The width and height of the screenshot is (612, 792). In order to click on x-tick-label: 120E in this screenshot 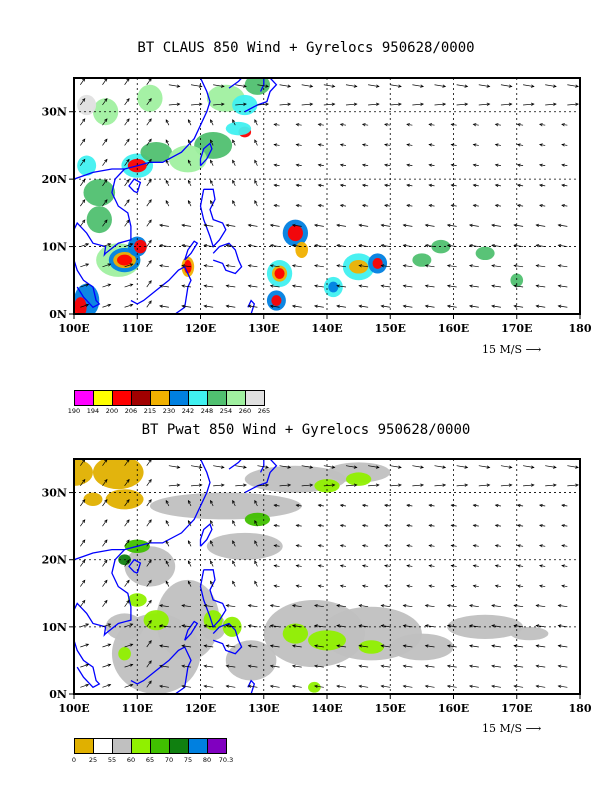, I will do `click(200, 328)`.